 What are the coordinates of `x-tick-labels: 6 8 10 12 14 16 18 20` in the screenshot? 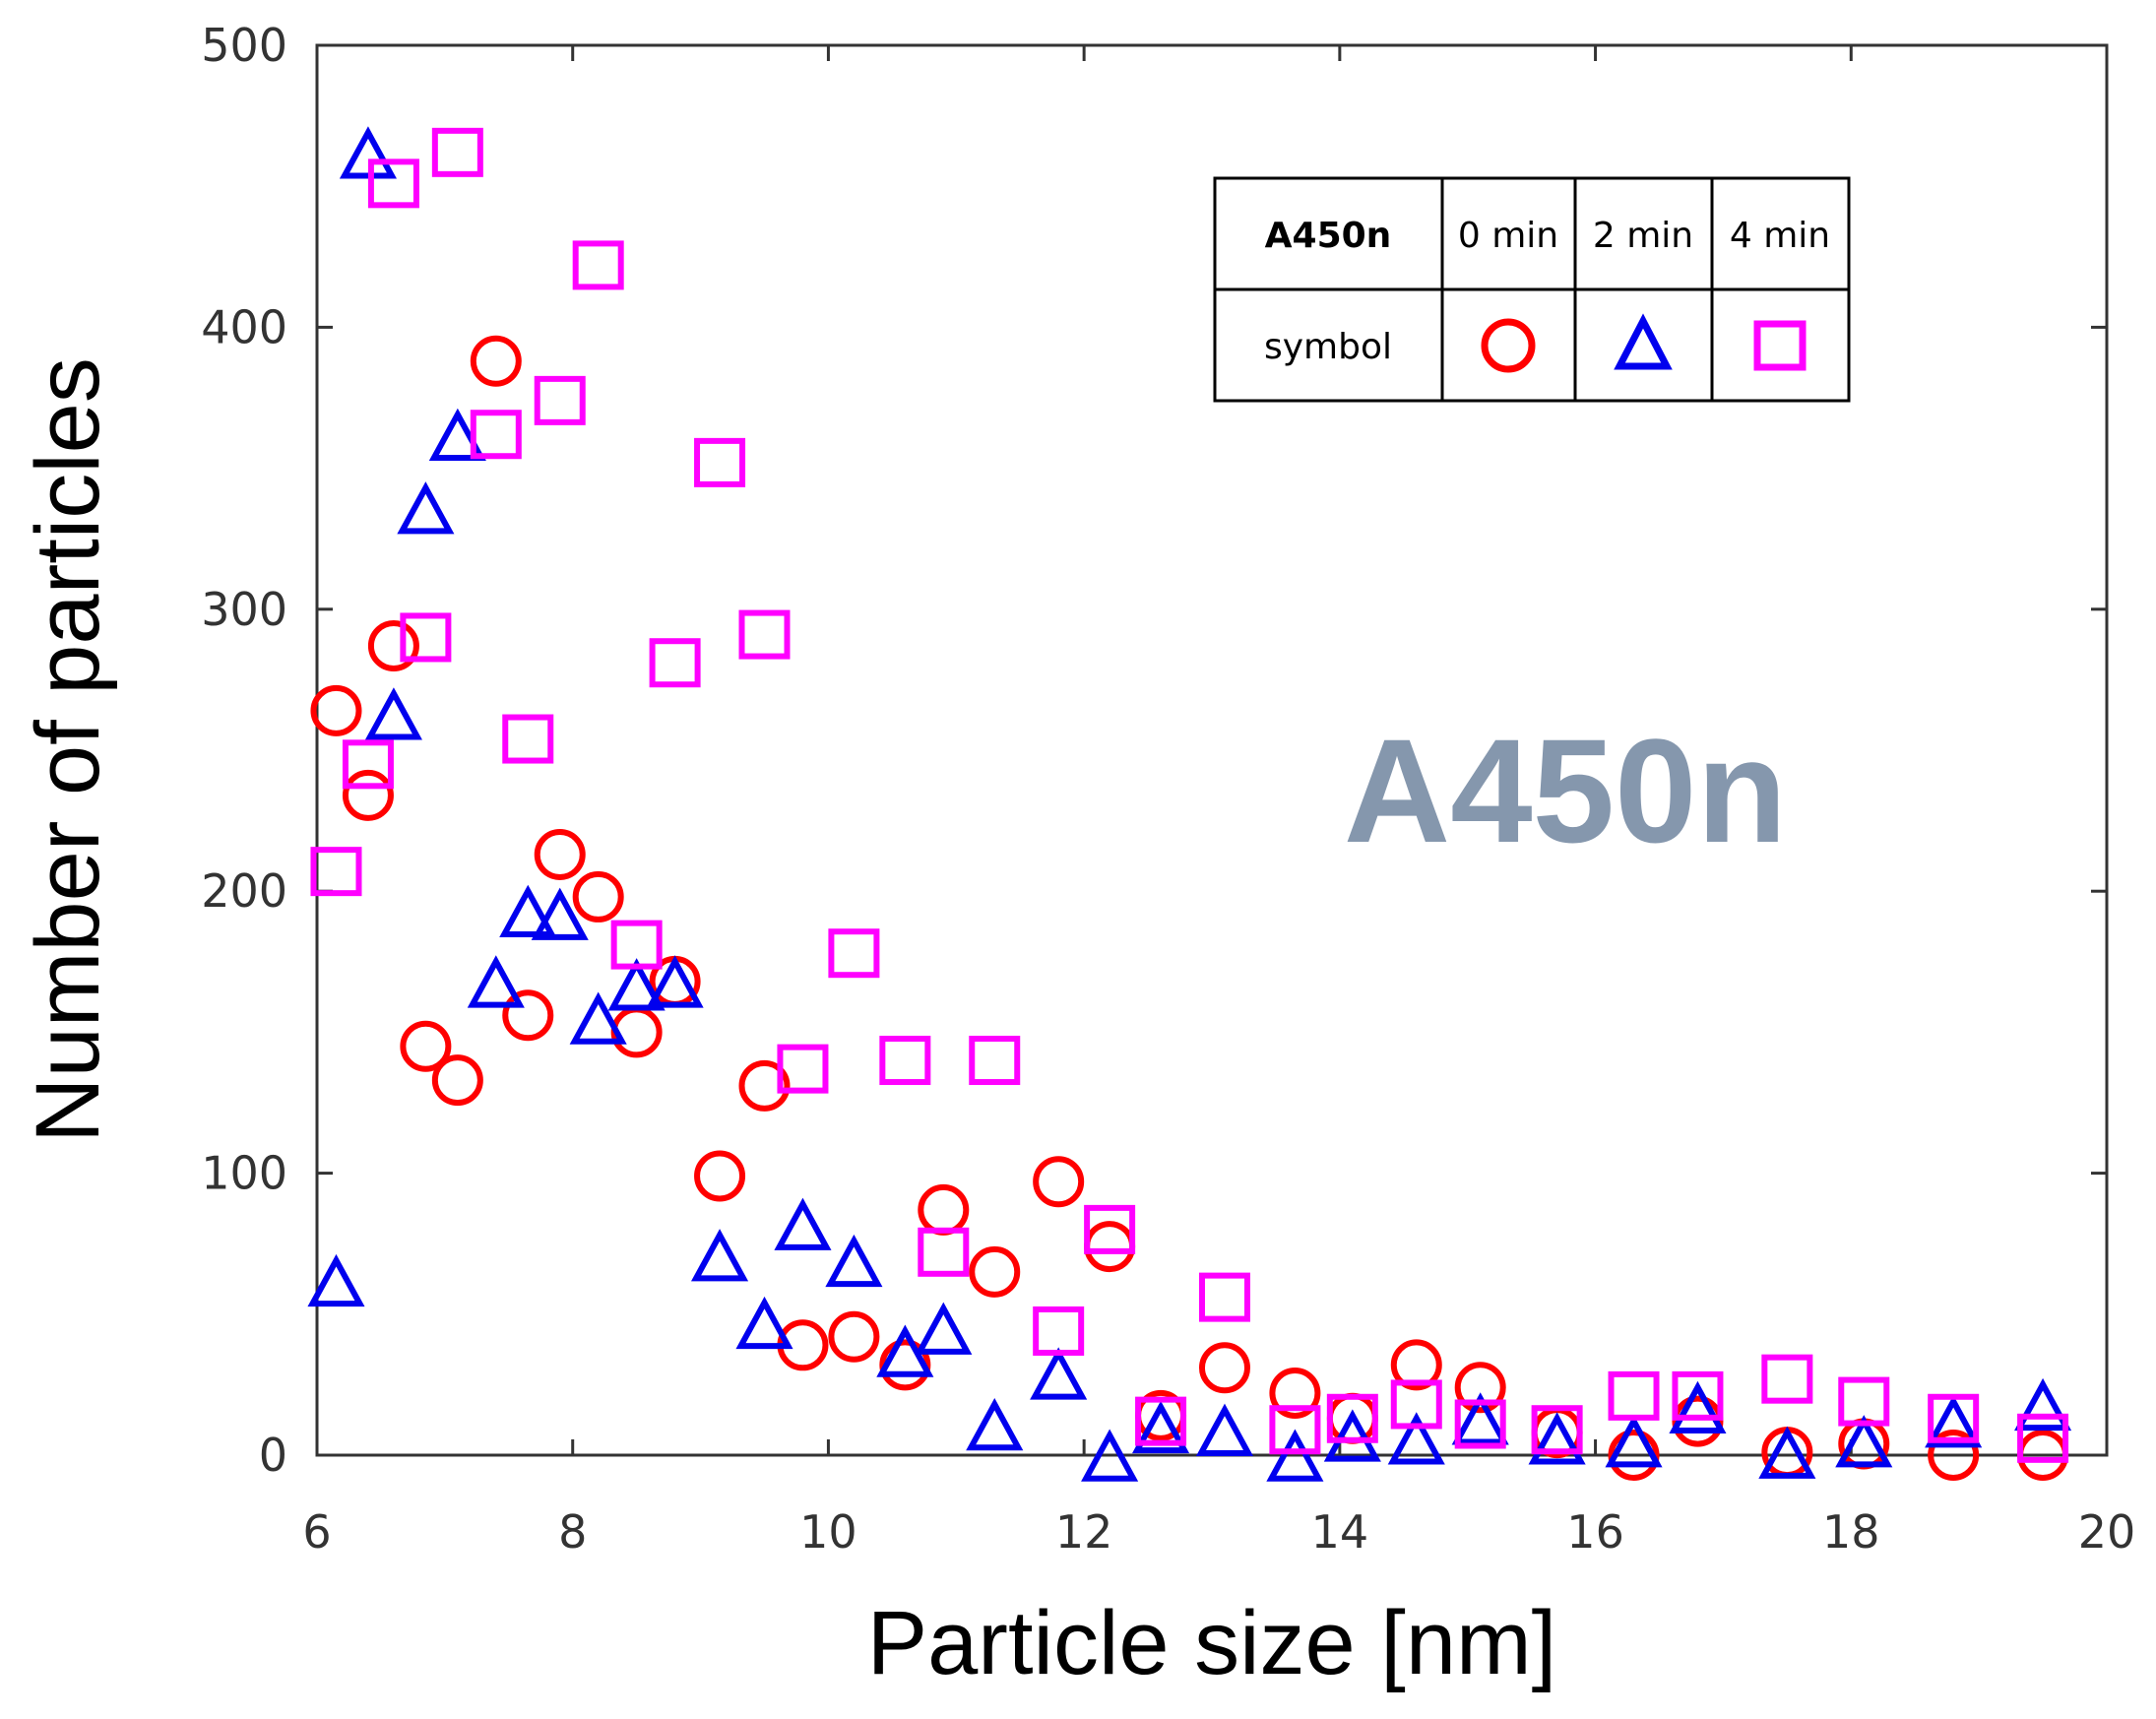 It's located at (1218, 1532).